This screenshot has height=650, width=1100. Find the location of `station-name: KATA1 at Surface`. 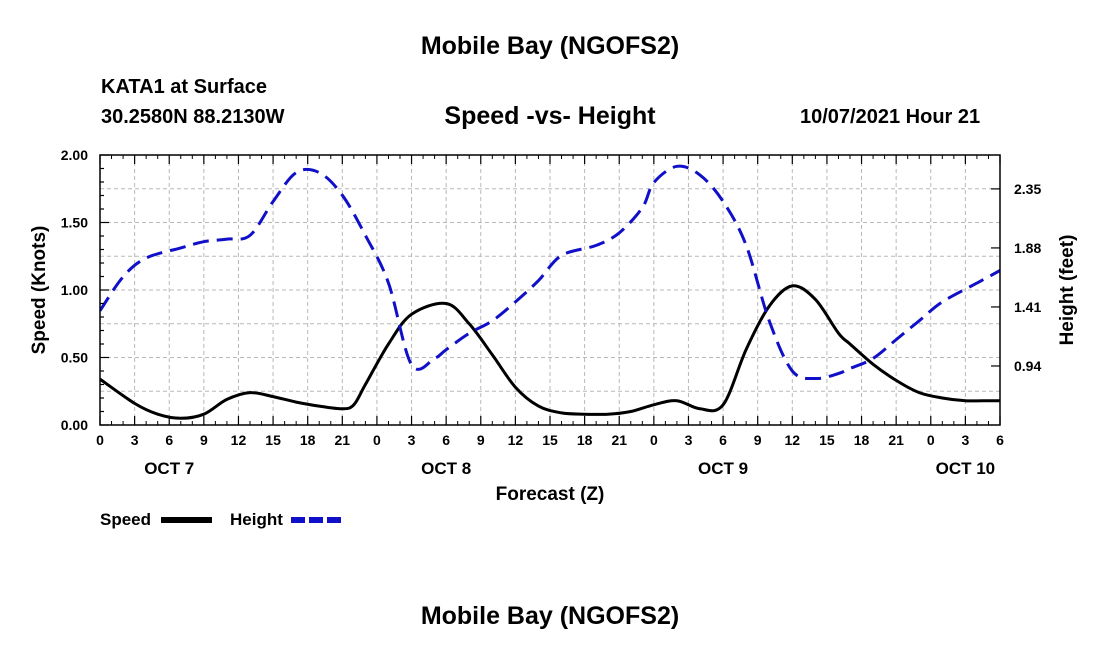

station-name: KATA1 at Surface is located at coordinates (184, 87).